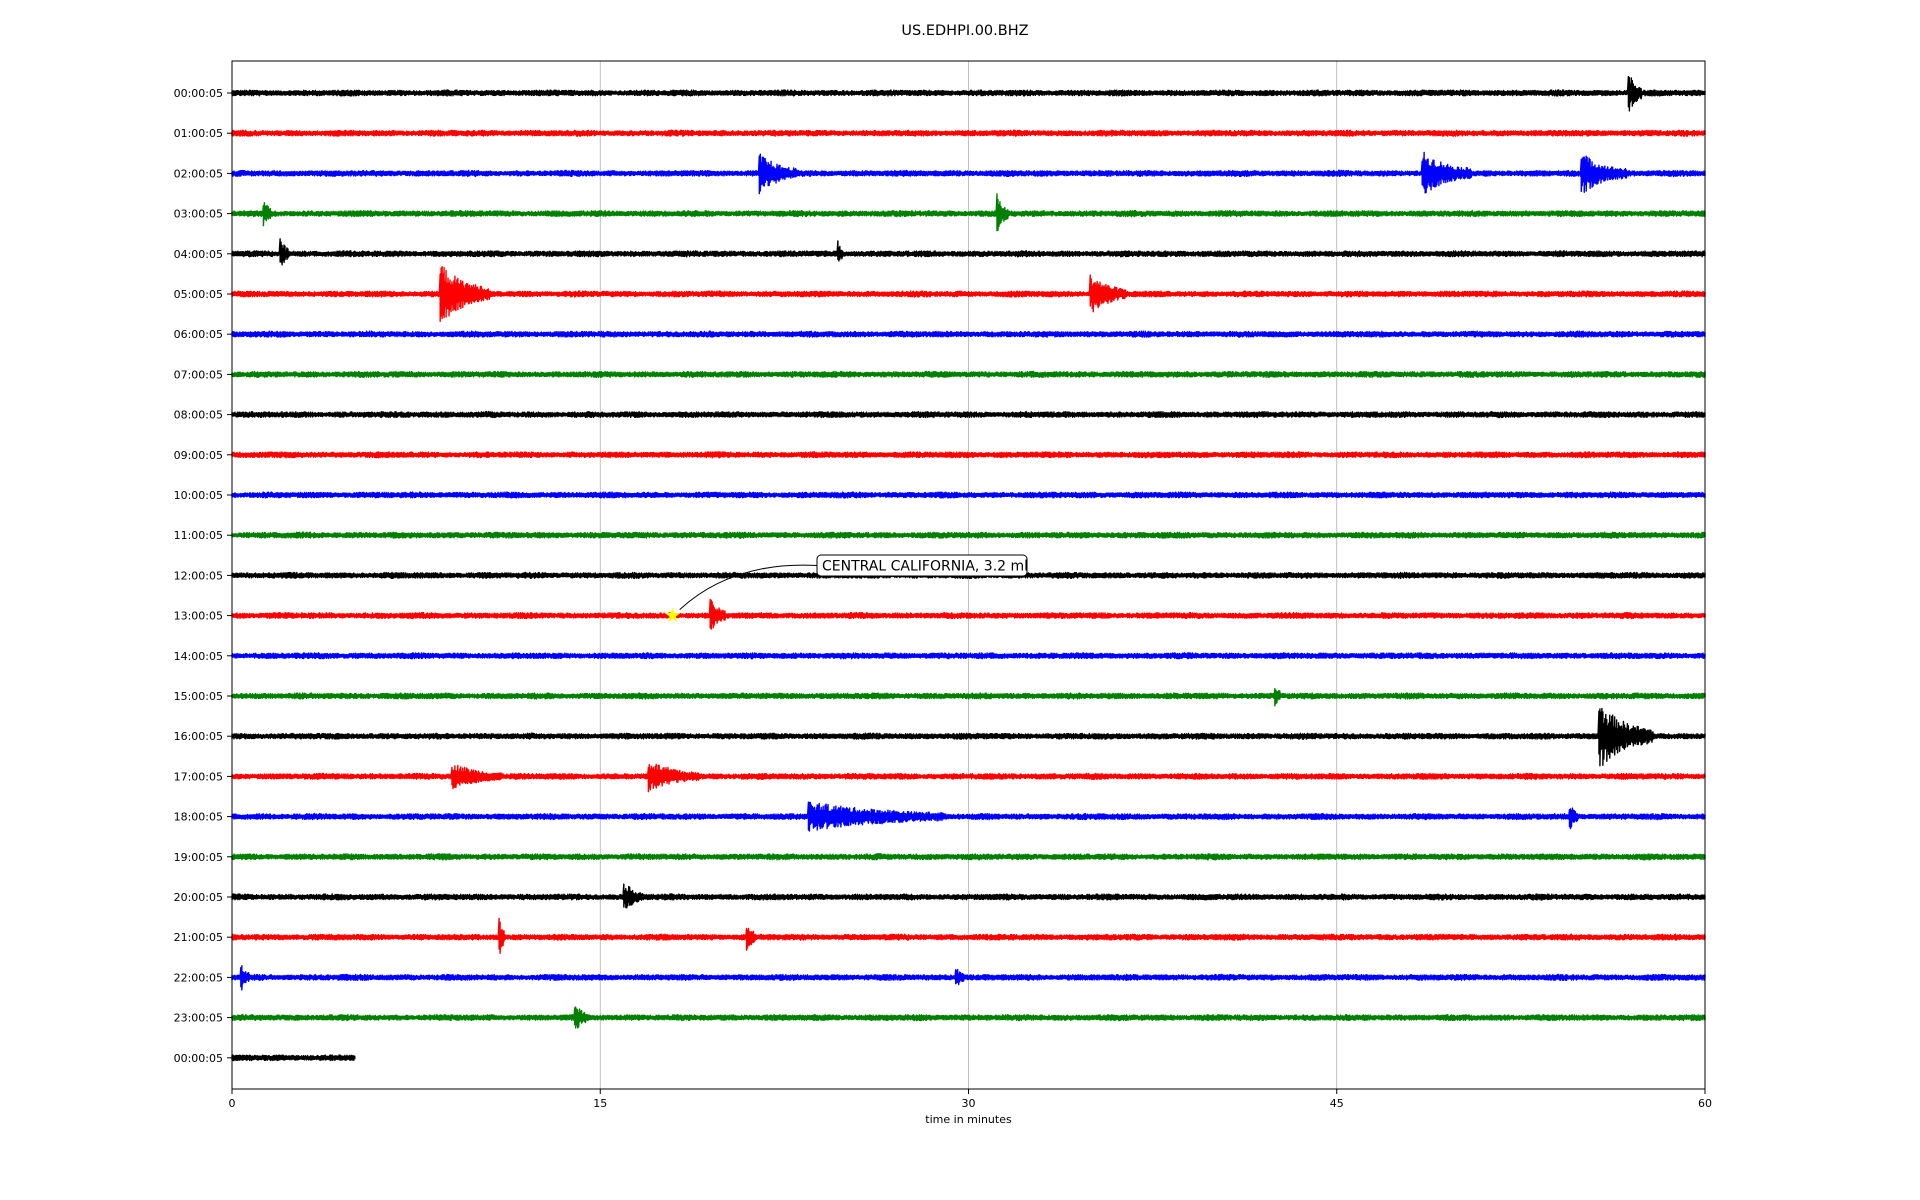 This screenshot has width=1920, height=1200. I want to click on row-label-4: 04:00:05, so click(198, 254).